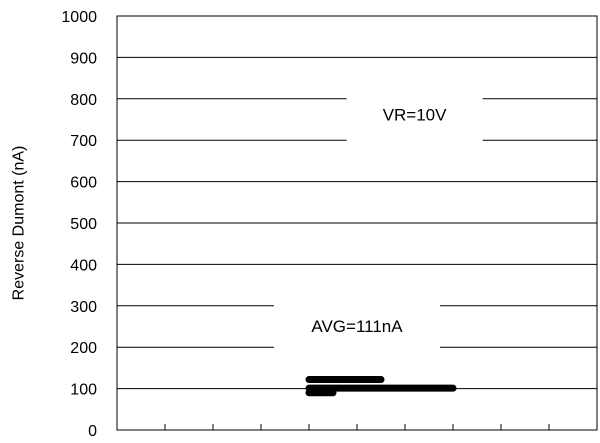 The image size is (600, 443). I want to click on x-axis-ticks, so click(357, 427).